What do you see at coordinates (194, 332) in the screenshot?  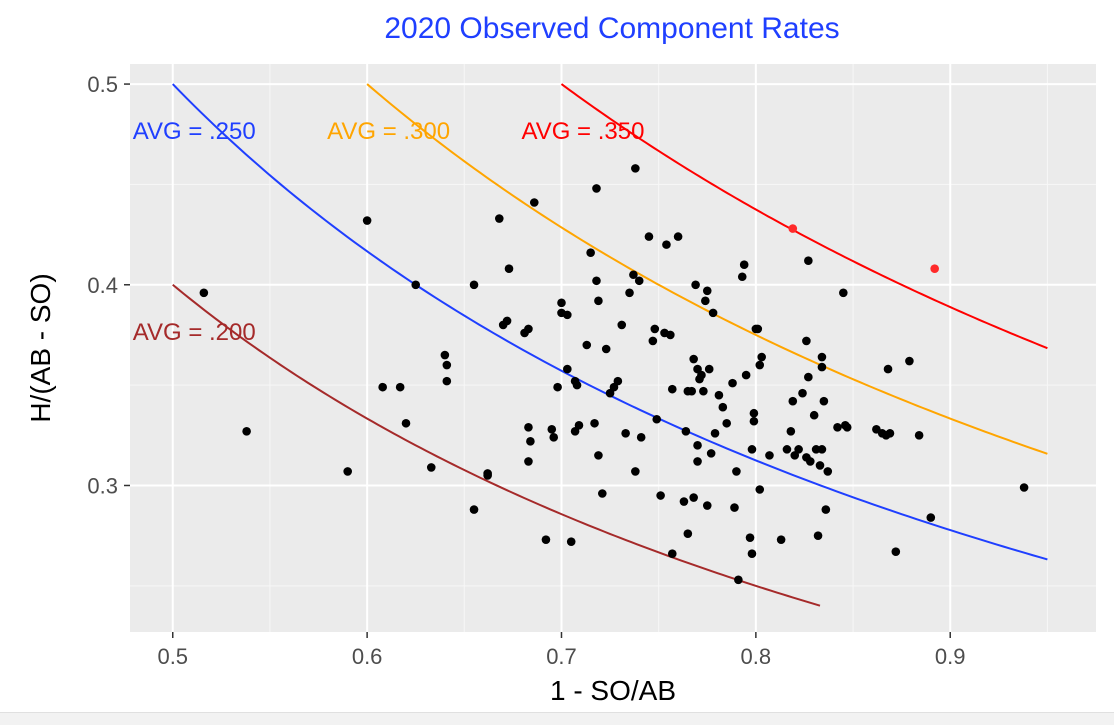 I see `curve-label: AVG = .200` at bounding box center [194, 332].